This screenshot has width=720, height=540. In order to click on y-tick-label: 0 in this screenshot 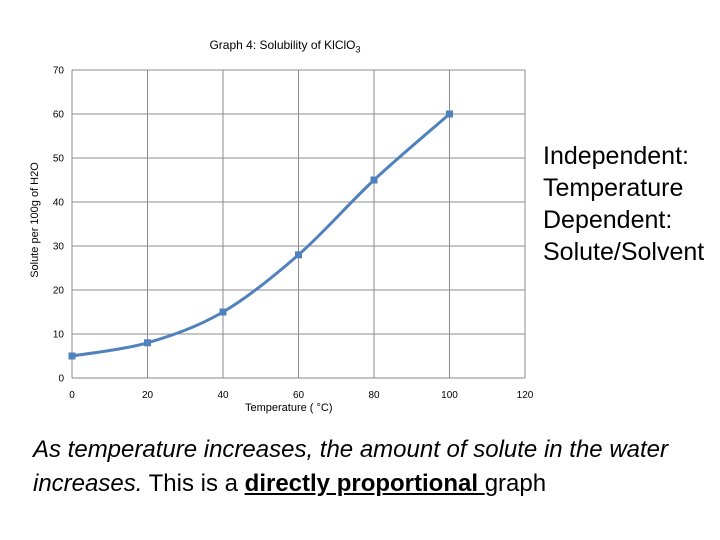, I will do `click(61, 379)`.